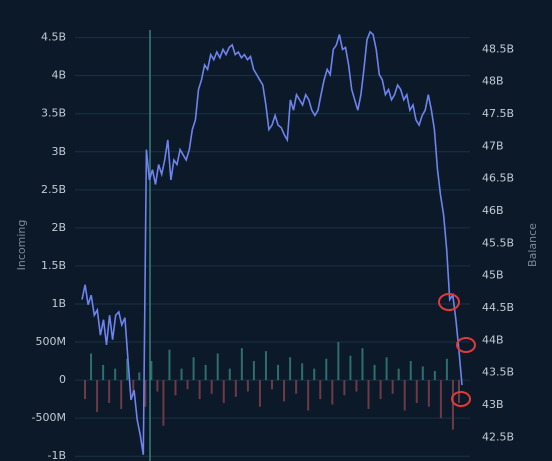 Image resolution: width=552 pixels, height=461 pixels. What do you see at coordinates (53, 265) in the screenshot?
I see `y-tick-label: 1.5B` at bounding box center [53, 265].